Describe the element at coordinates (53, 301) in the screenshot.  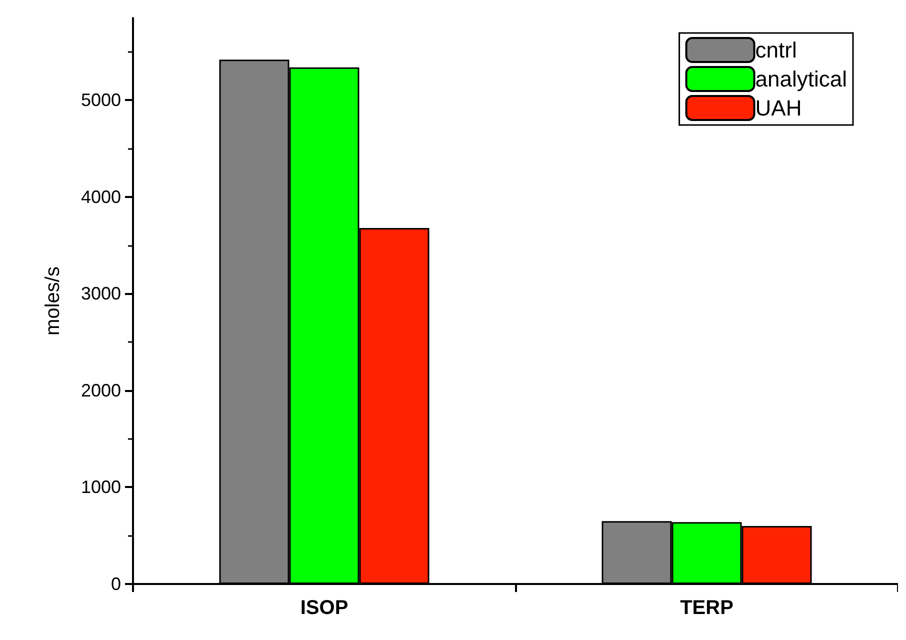
I see `y-axis-title: moles/s` at that location.